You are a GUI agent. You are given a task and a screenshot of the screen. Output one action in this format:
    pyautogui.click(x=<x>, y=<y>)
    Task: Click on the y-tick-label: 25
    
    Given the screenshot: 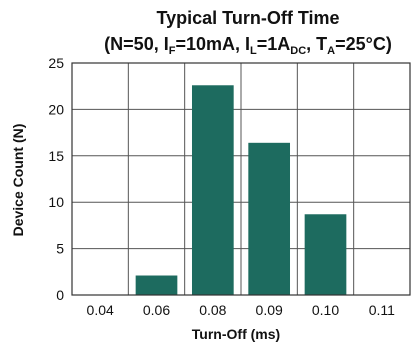 What is the action you would take?
    pyautogui.click(x=56, y=63)
    